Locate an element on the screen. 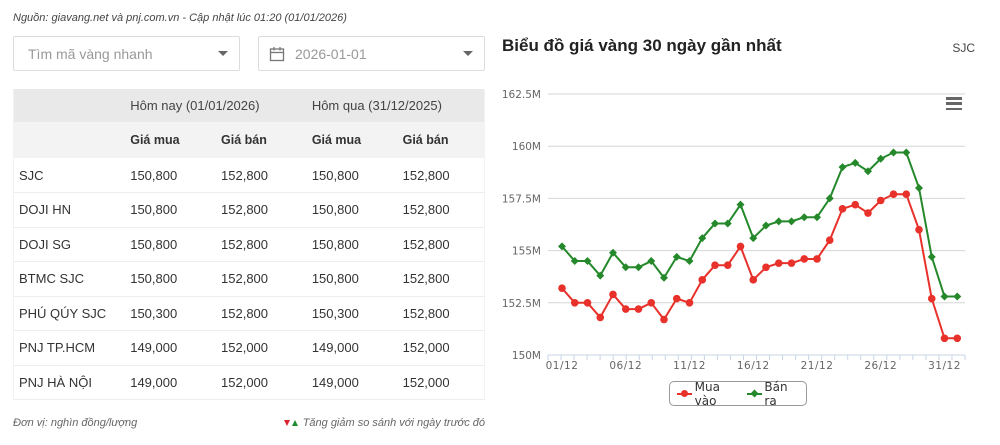 The width and height of the screenshot is (1000, 445). yesterday-sell-price: 152,000 is located at coordinates (426, 348).